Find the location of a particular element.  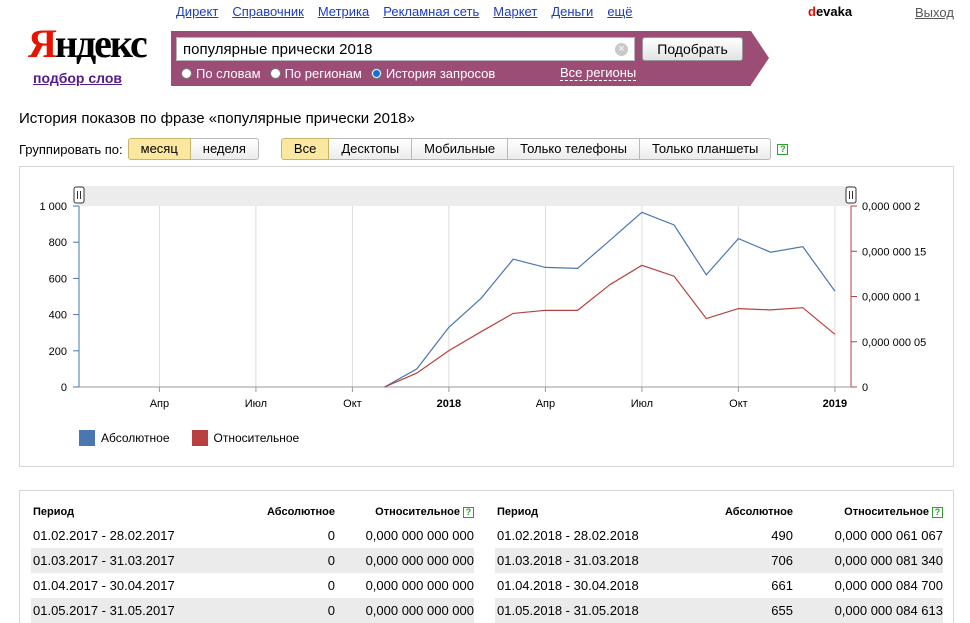

range-handle-left is located at coordinates (79, 195).